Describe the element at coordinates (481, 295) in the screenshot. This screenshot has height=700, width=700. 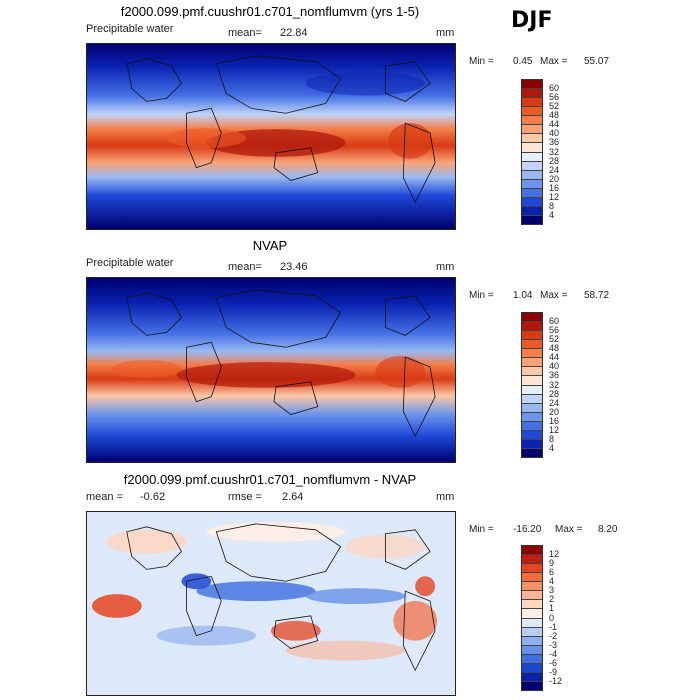
I see `panel2-min-label: Min =` at that location.